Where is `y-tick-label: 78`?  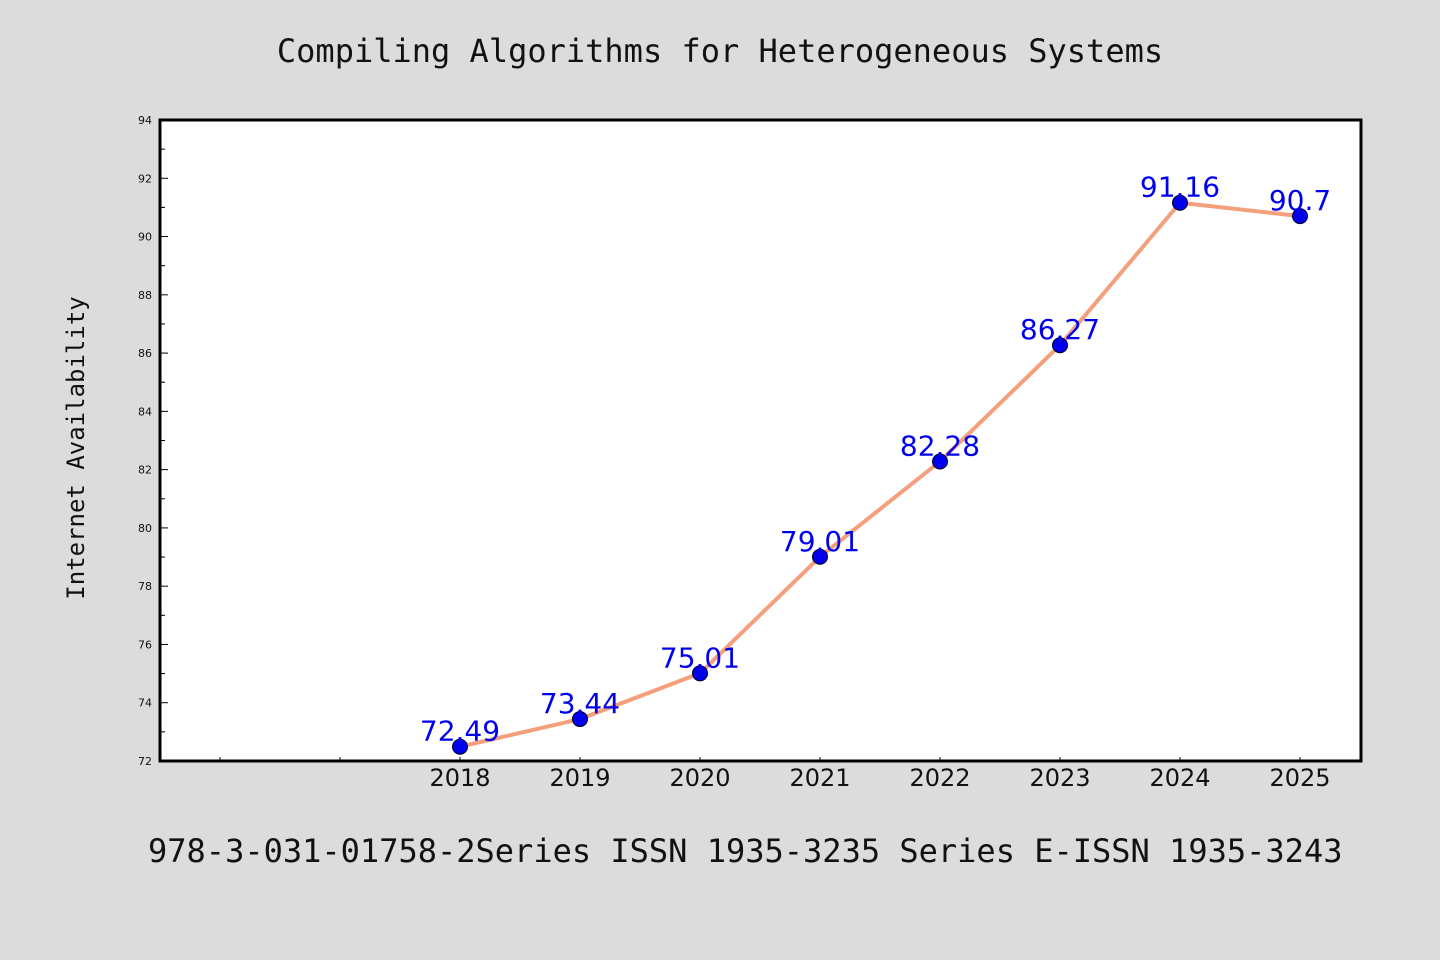 y-tick-label: 78 is located at coordinates (145, 586).